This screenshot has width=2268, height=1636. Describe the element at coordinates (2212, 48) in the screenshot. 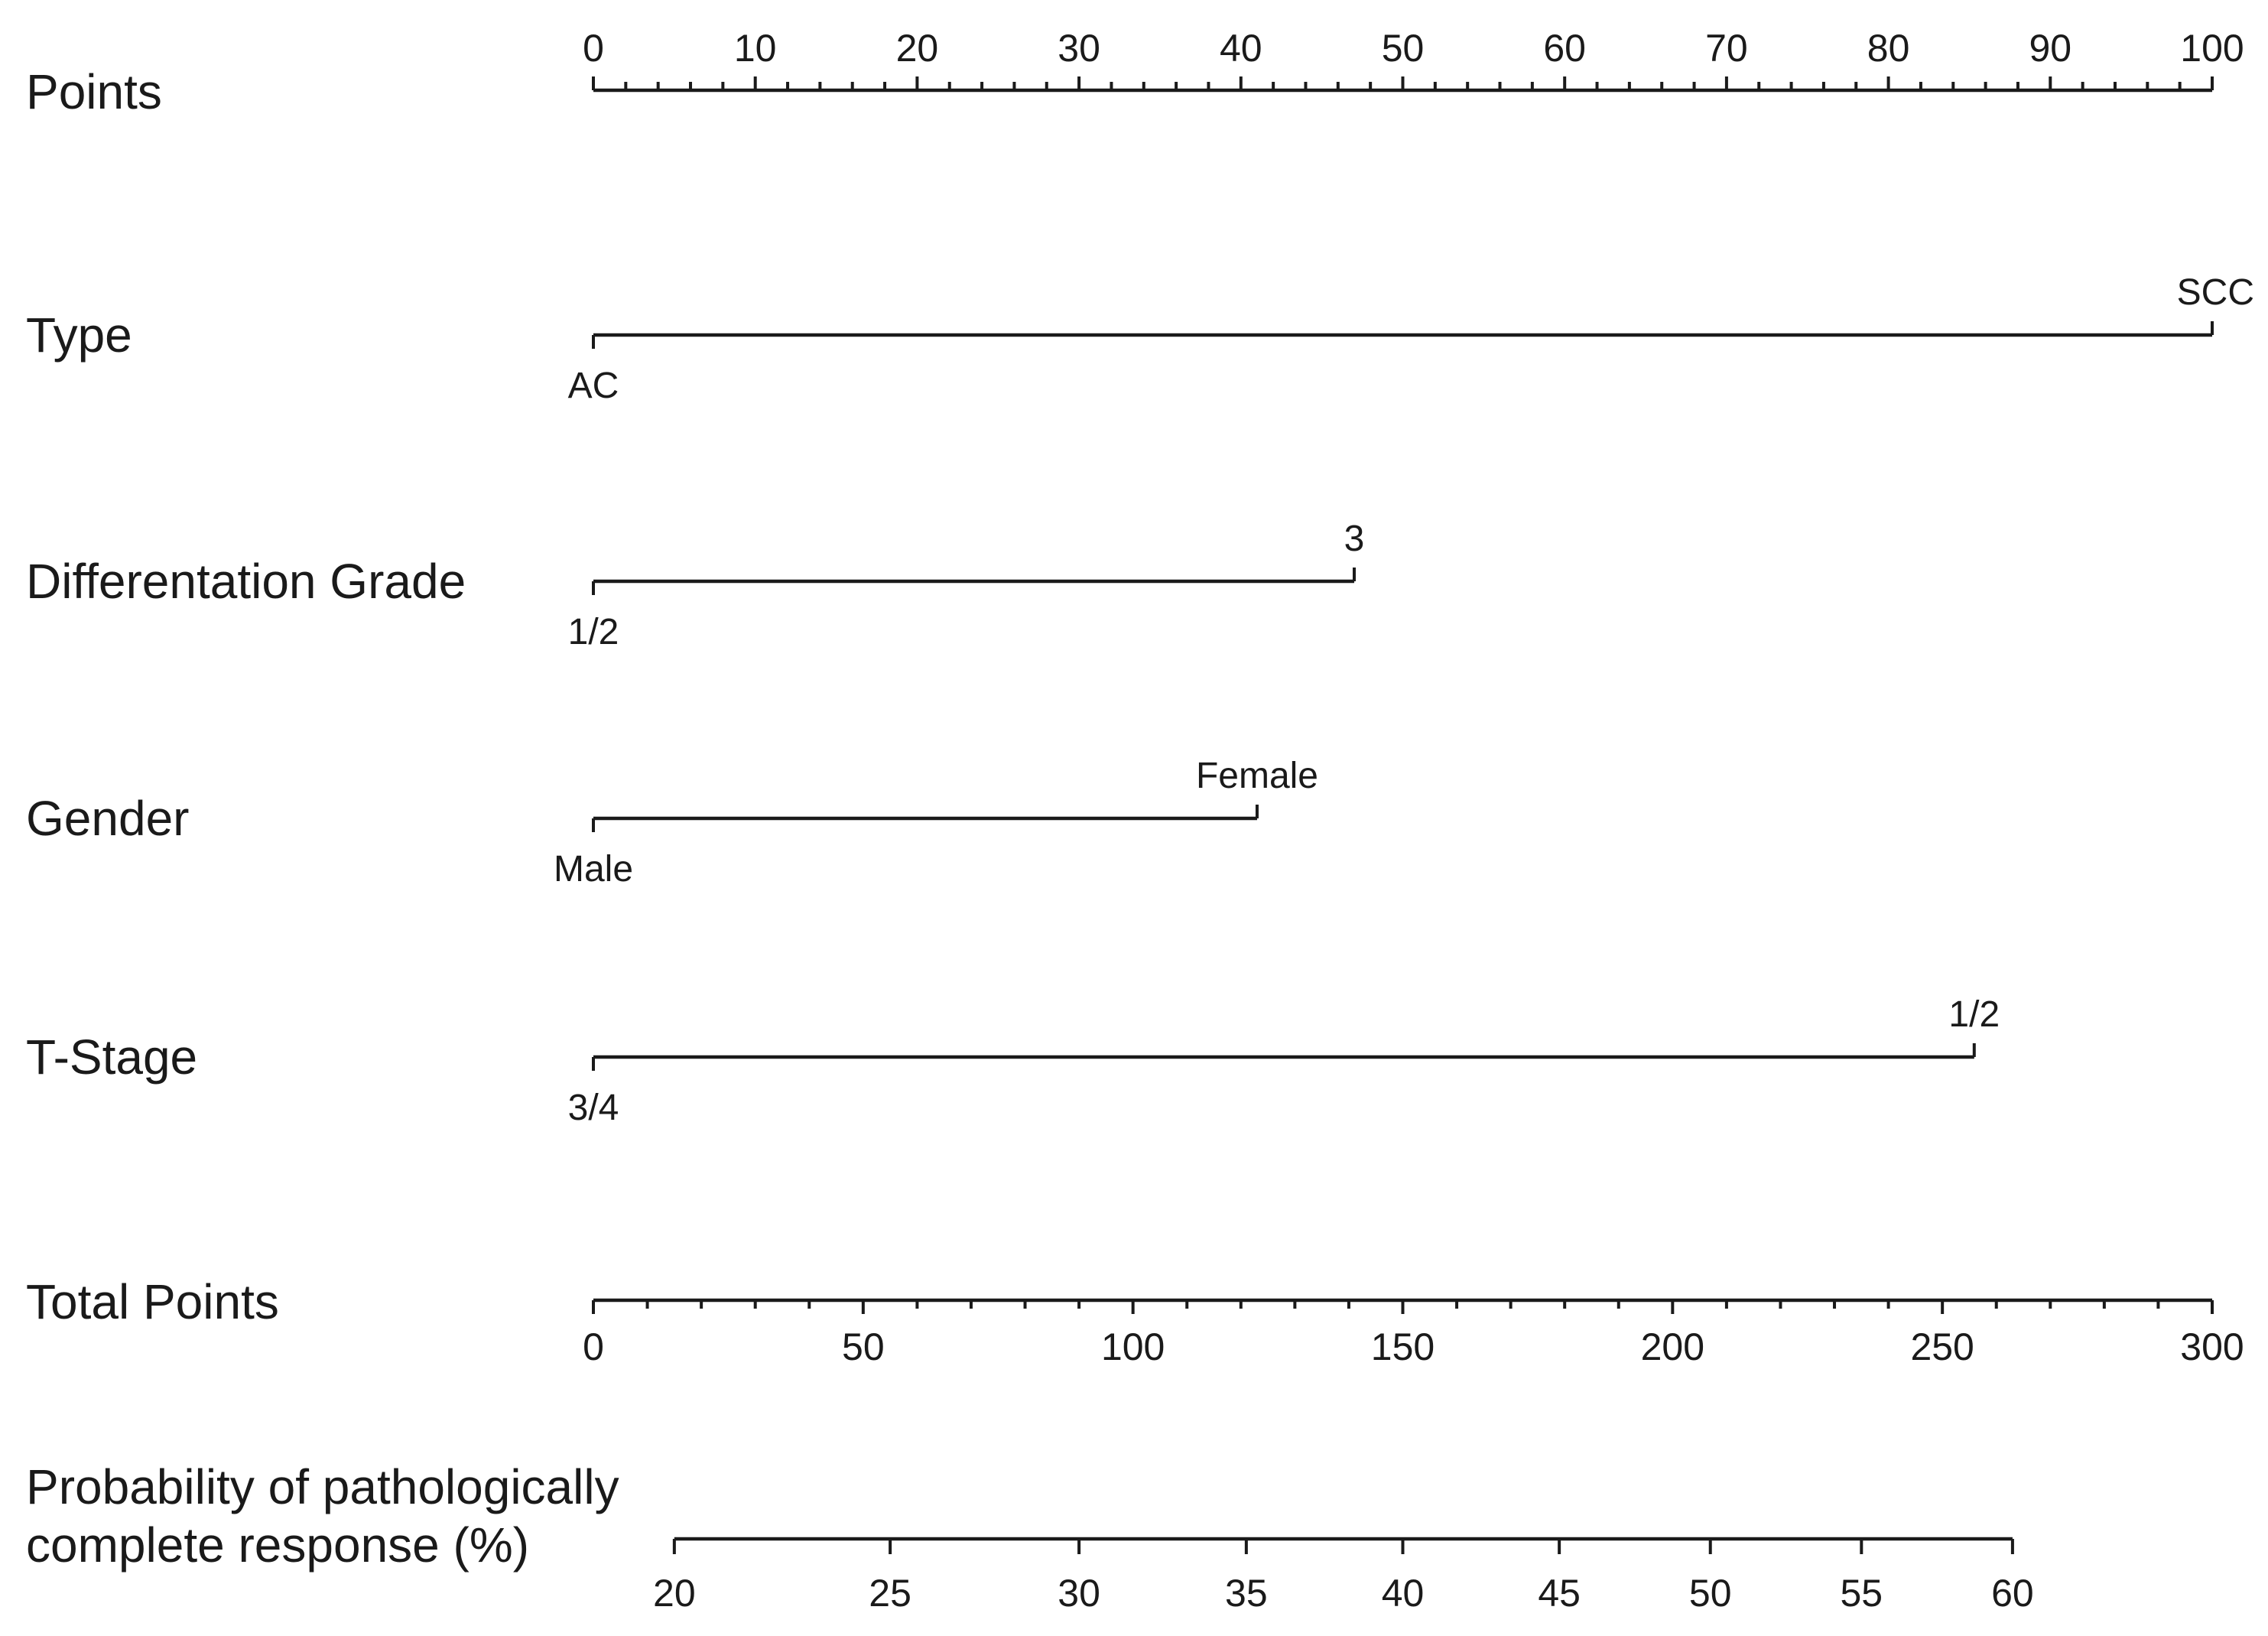

I see `points-tick-label: 100` at that location.